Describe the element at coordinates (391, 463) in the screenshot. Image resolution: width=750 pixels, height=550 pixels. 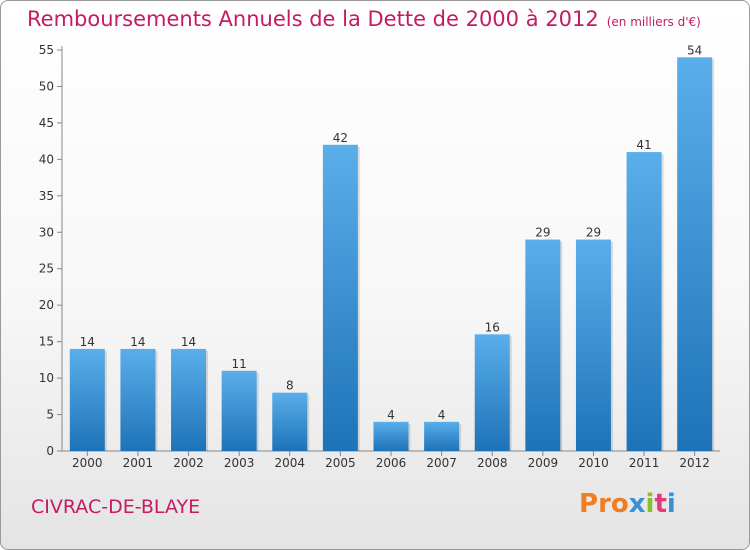
I see `x-tick-label: 2006` at that location.